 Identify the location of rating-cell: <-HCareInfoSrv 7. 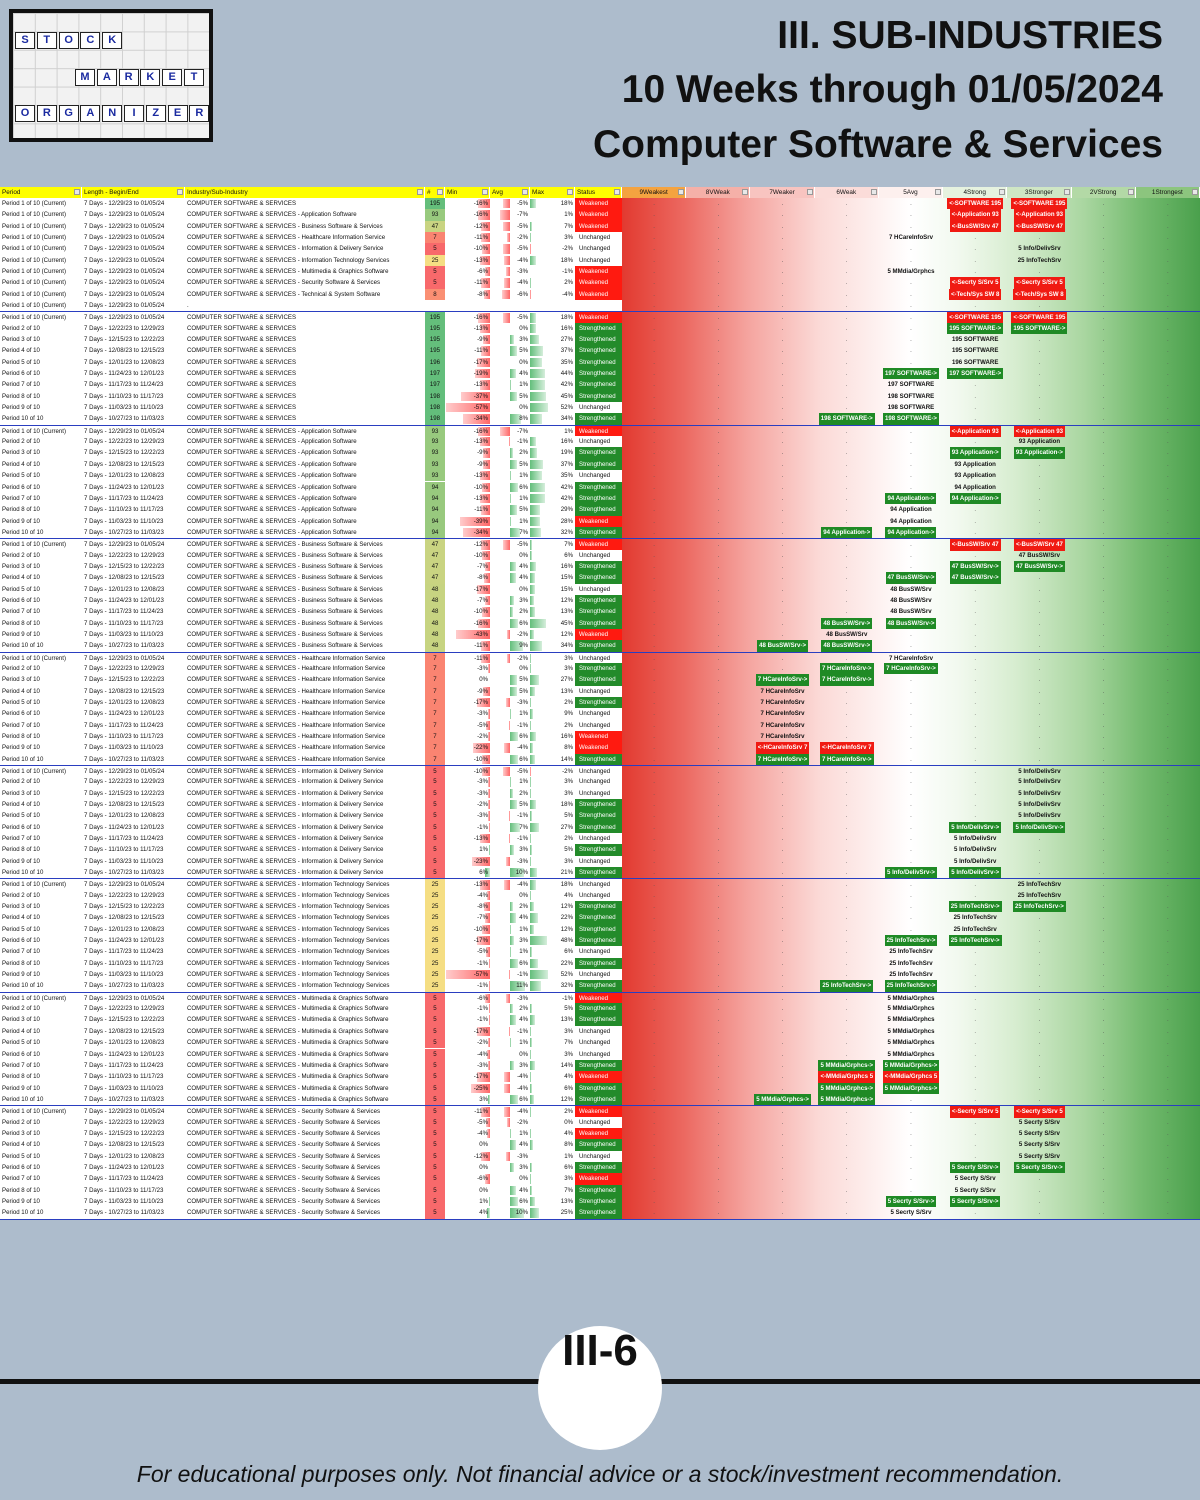
(847, 748).